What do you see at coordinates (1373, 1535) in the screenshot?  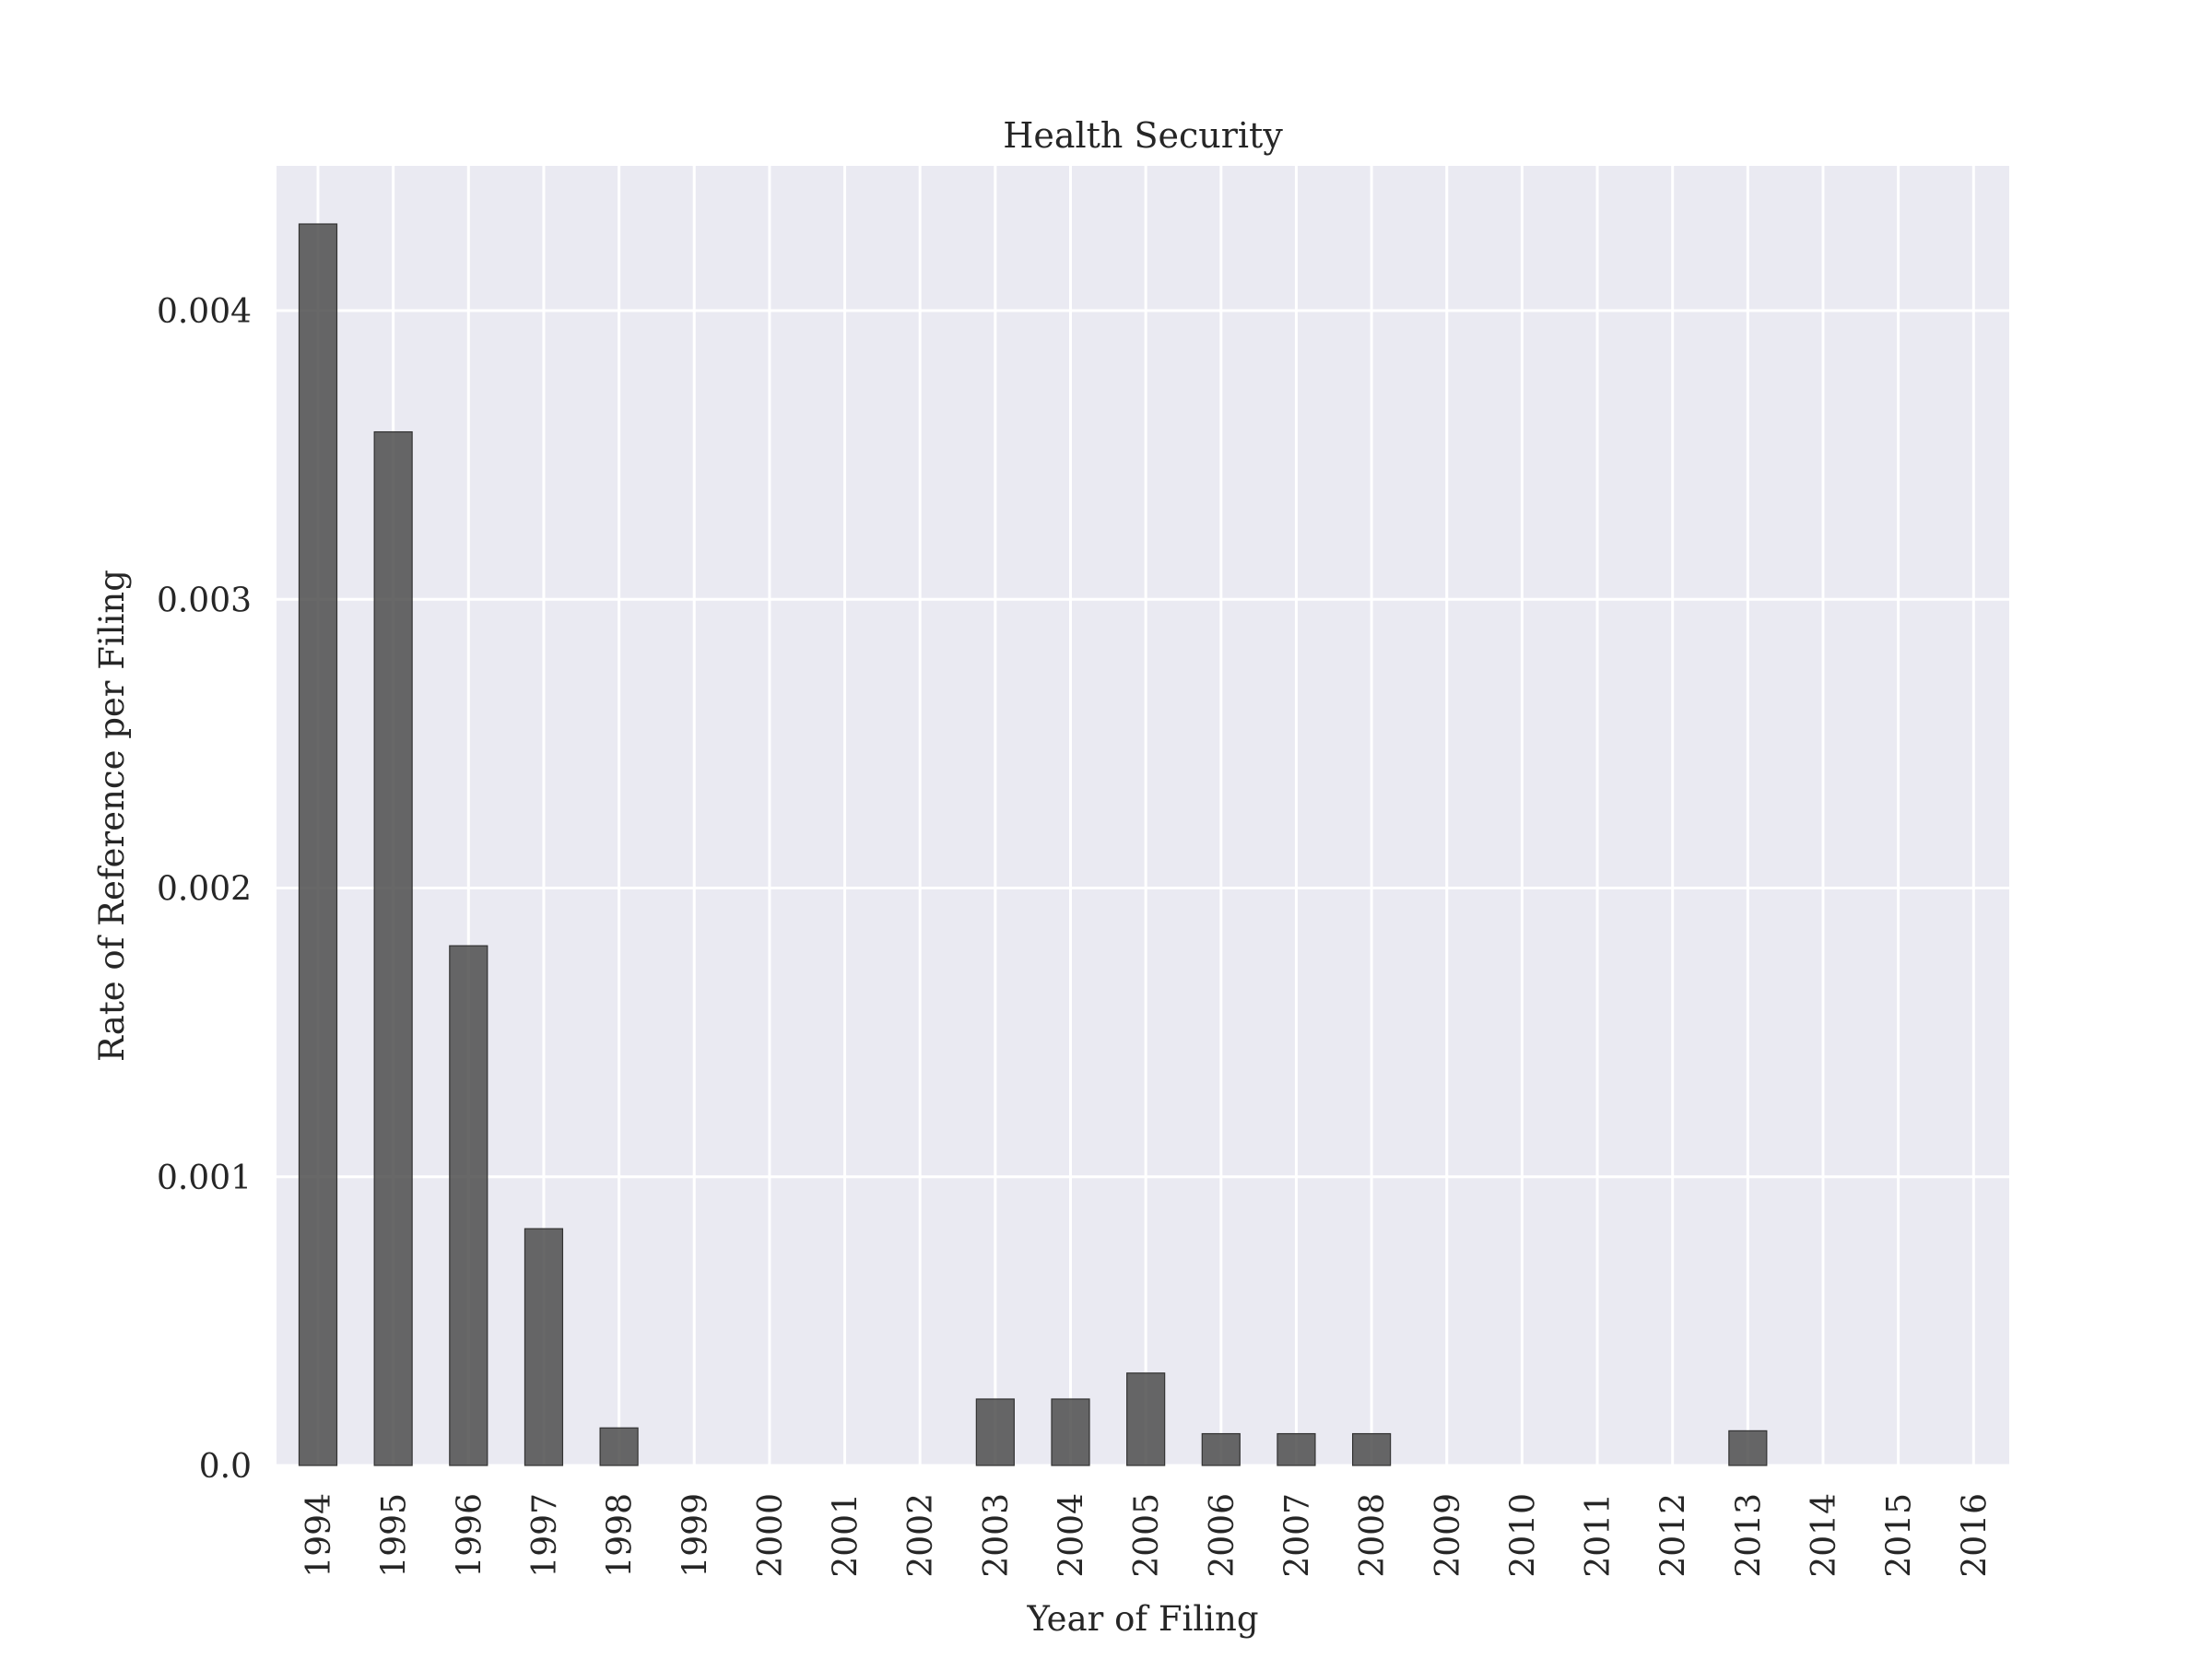 I see `x-tick-label: 2008` at bounding box center [1373, 1535].